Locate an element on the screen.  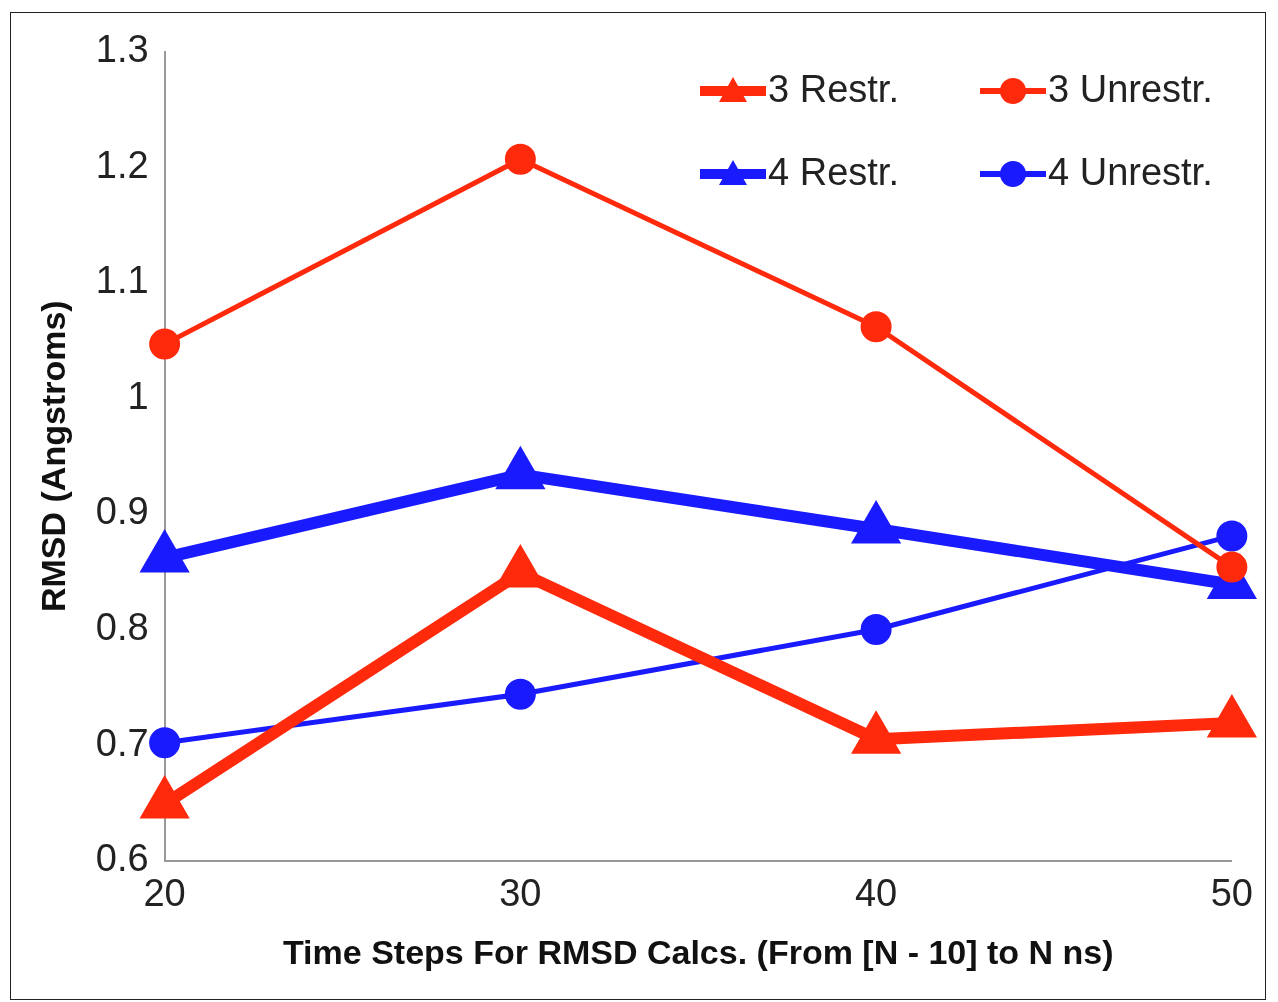
y-axis-title: RMSD (Angstroms) is located at coordinates (52, 456).